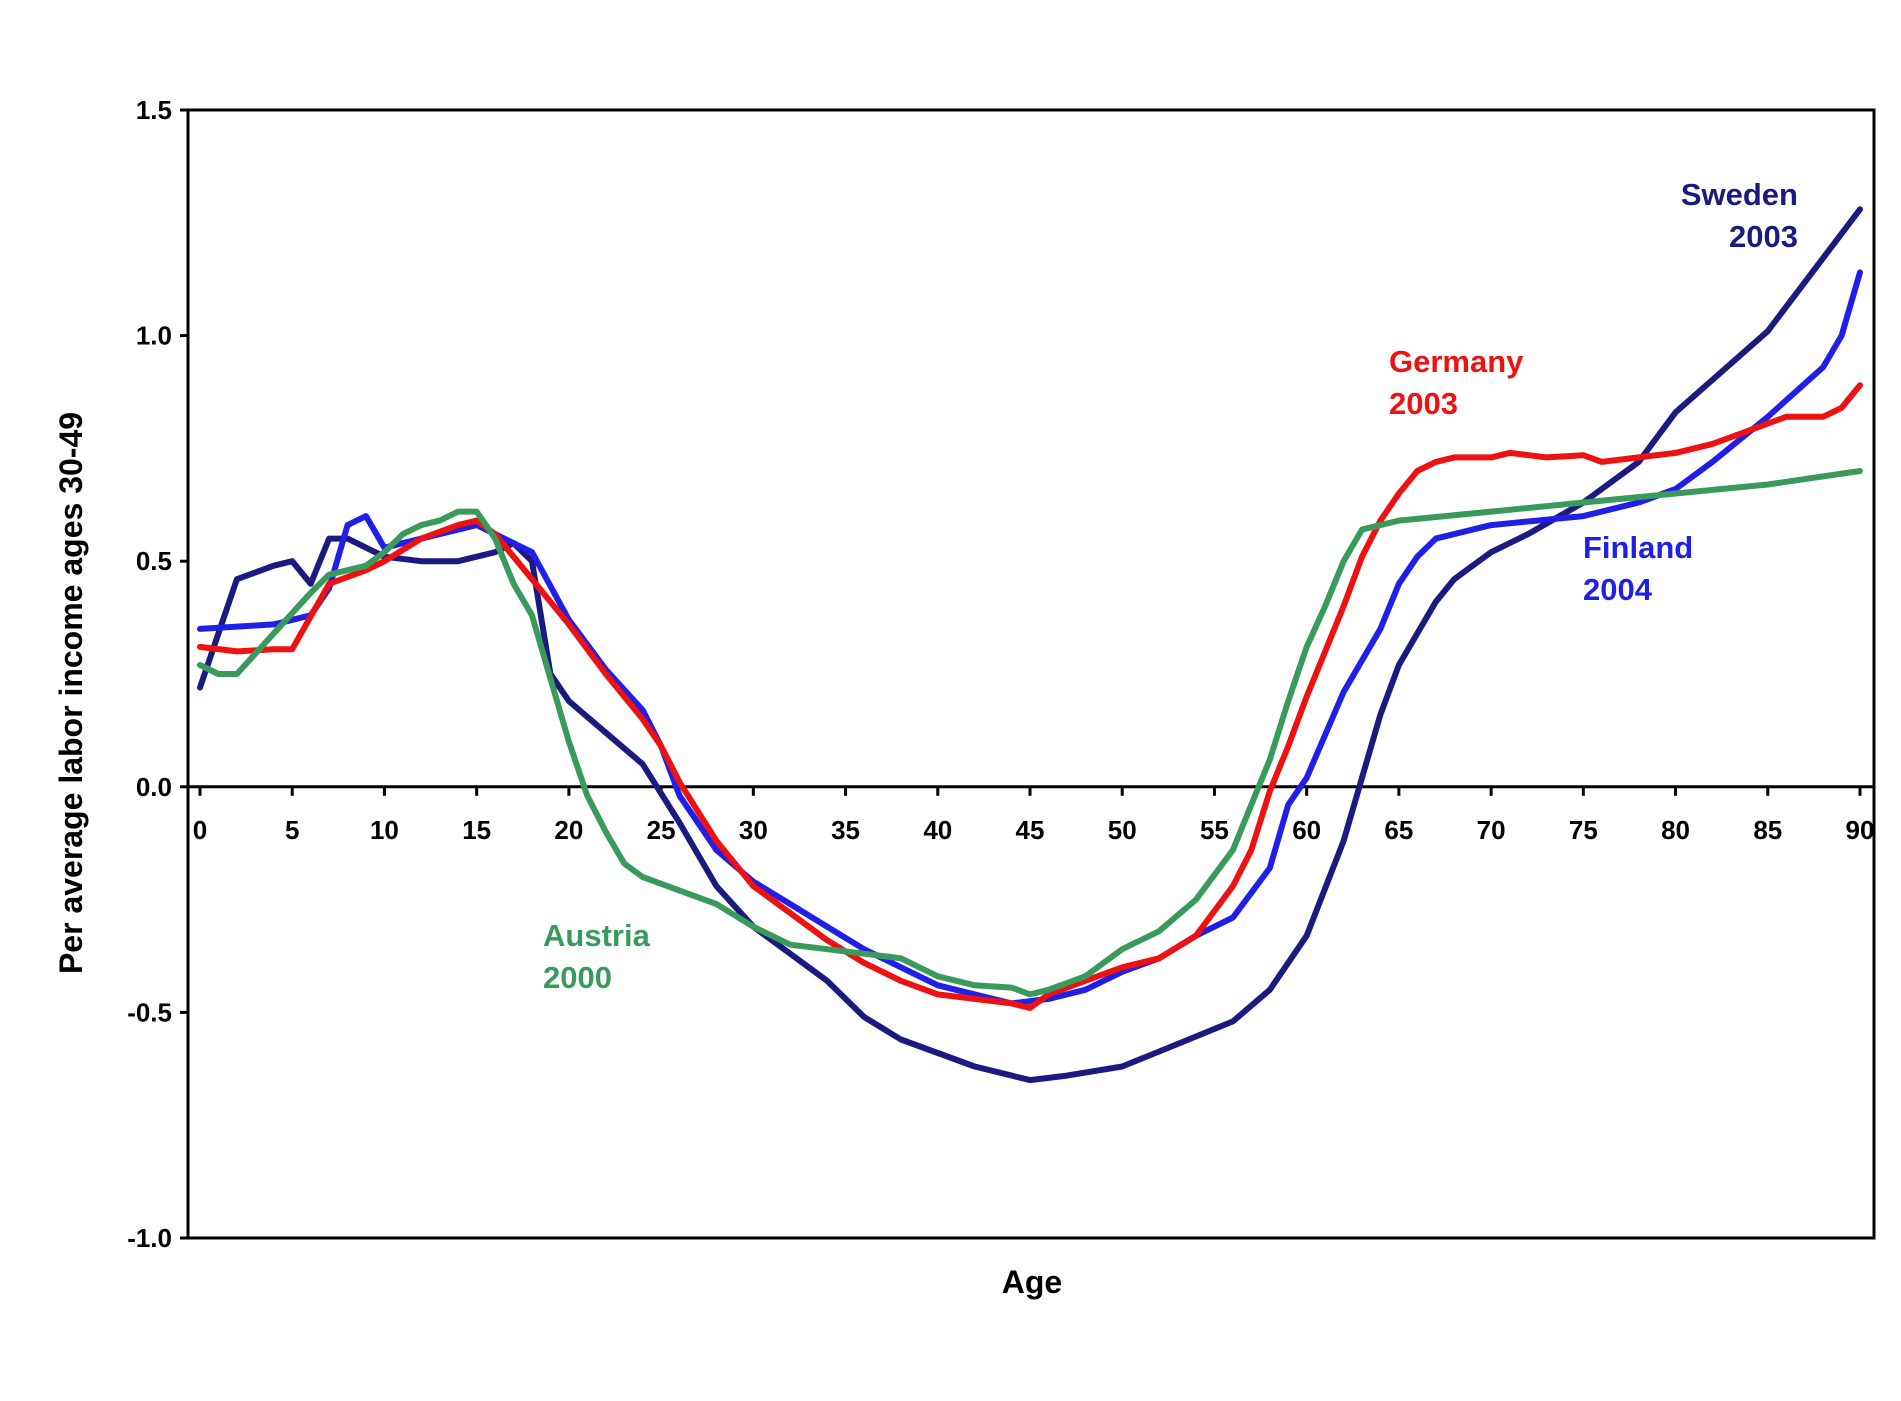 This screenshot has width=1901, height=1401. What do you see at coordinates (1032, 1282) in the screenshot?
I see `x-axis-title: Age` at bounding box center [1032, 1282].